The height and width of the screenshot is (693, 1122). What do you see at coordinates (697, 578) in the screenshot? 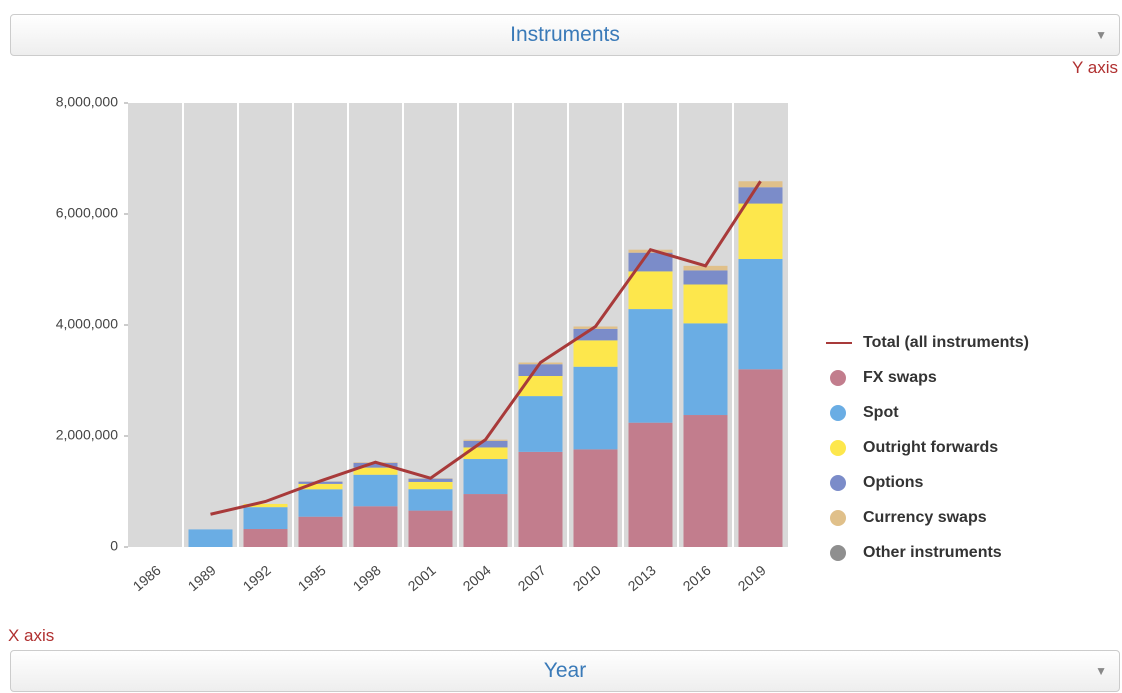
I see `x-tick-label: 2016` at bounding box center [697, 578].